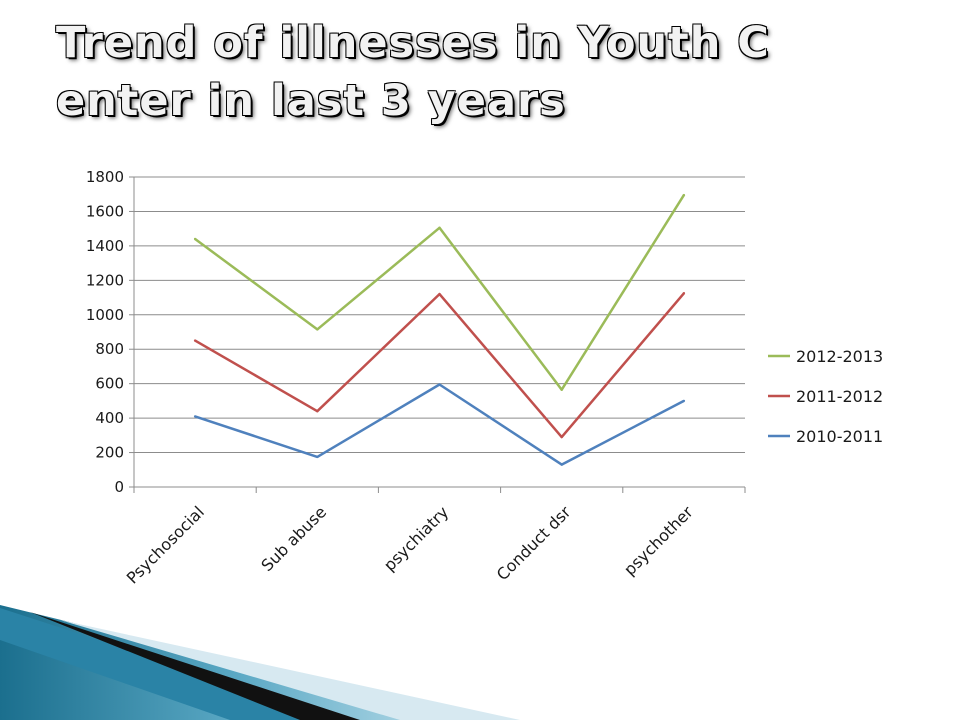 The width and height of the screenshot is (960, 720). I want to click on x-category-label: Sub abuse, so click(293, 538).